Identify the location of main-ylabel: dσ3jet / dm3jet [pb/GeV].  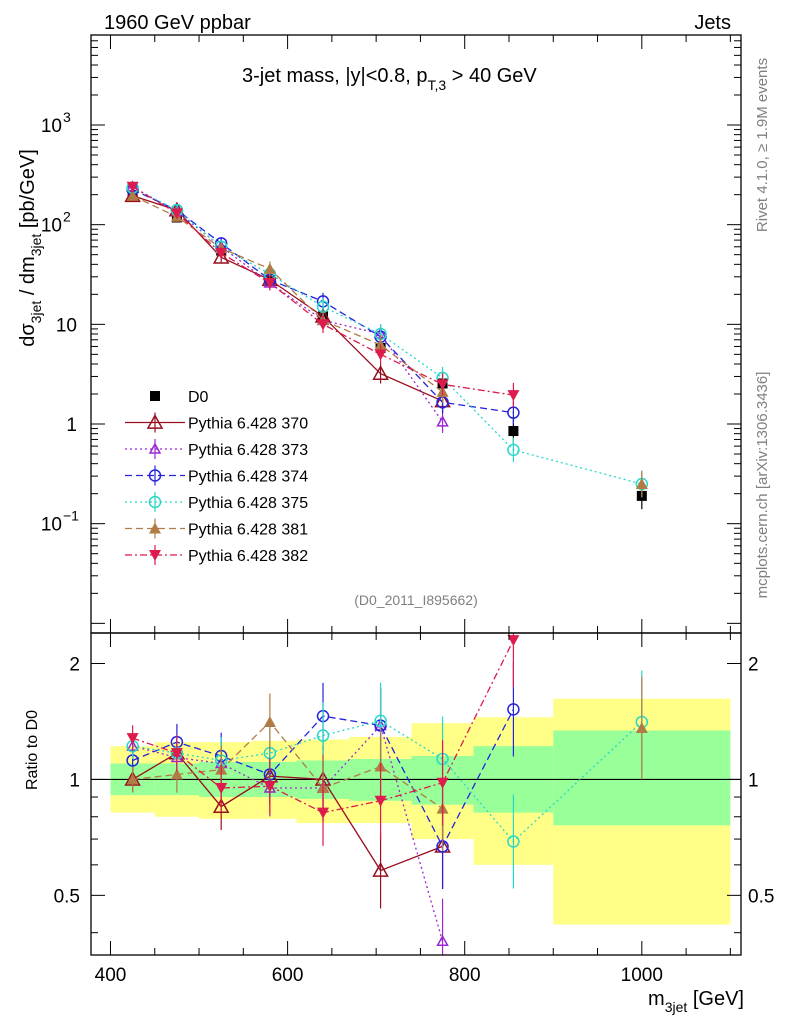
(30, 248).